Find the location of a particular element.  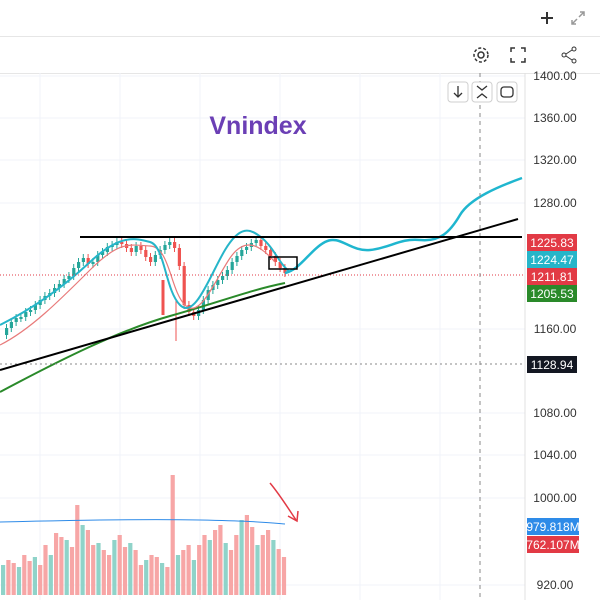

volume-tag-label: 979.818M is located at coordinates (552, 527).